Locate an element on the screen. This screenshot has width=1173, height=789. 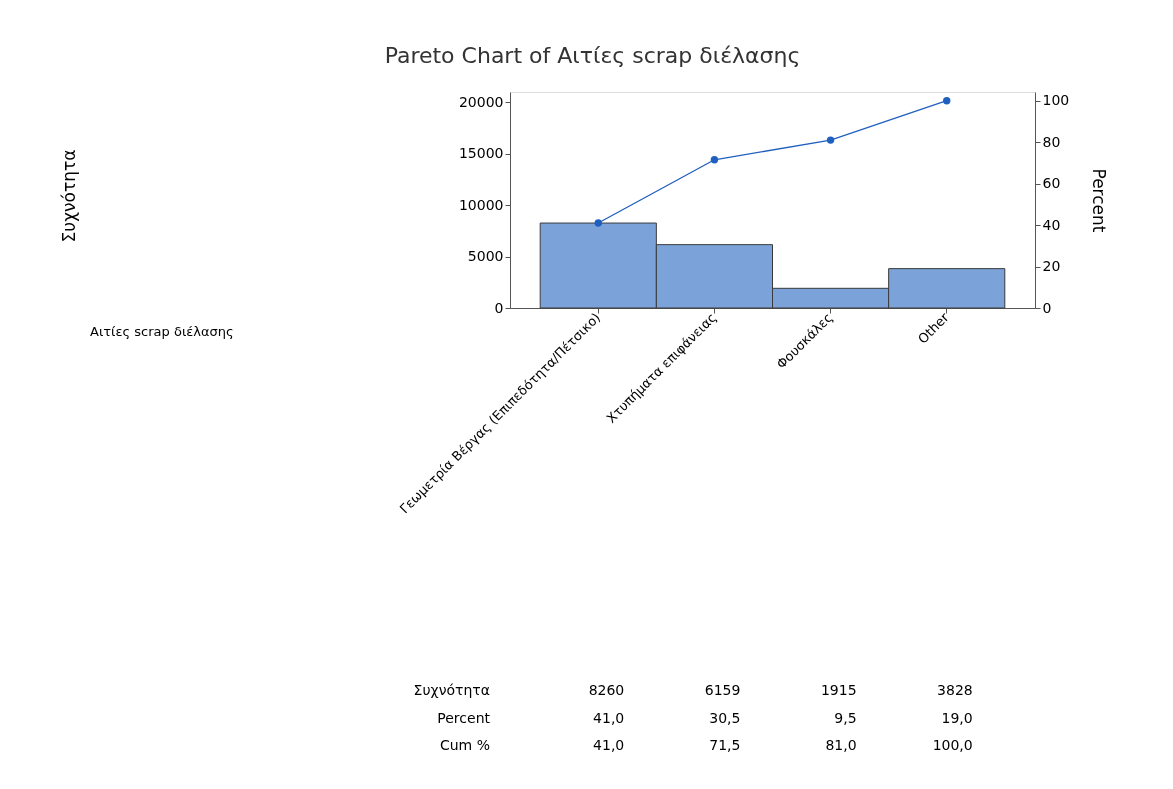
text: 19,0 is located at coordinates (957, 718).